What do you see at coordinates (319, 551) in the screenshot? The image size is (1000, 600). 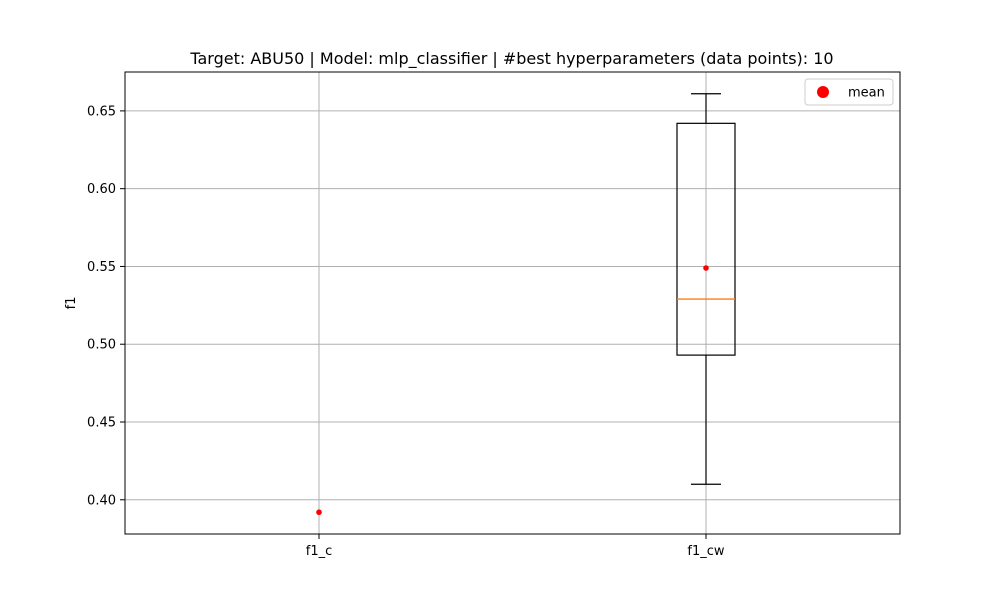 I see `x-tick-label: f1_c` at bounding box center [319, 551].